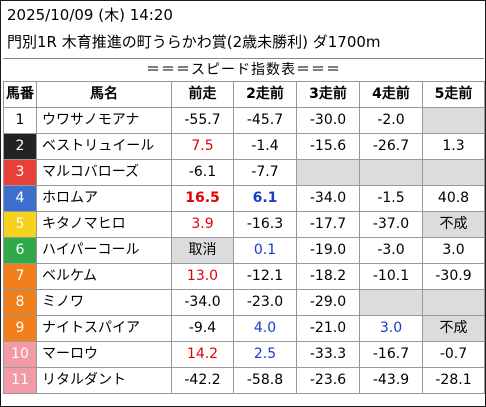 The image size is (486, 407). Describe the element at coordinates (20, 146) in the screenshot. I see `horse-number: 2` at that location.